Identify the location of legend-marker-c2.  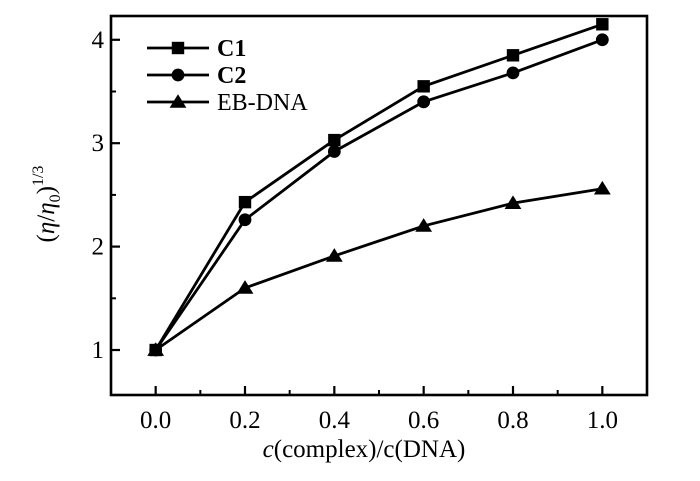
(178, 75).